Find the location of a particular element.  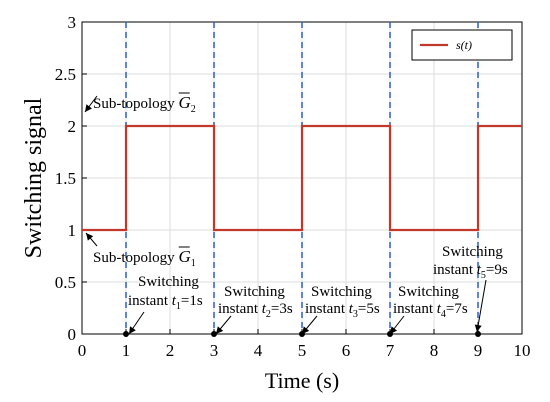

sub-topology-2-label: Sub-topology G2 is located at coordinates (144, 104).